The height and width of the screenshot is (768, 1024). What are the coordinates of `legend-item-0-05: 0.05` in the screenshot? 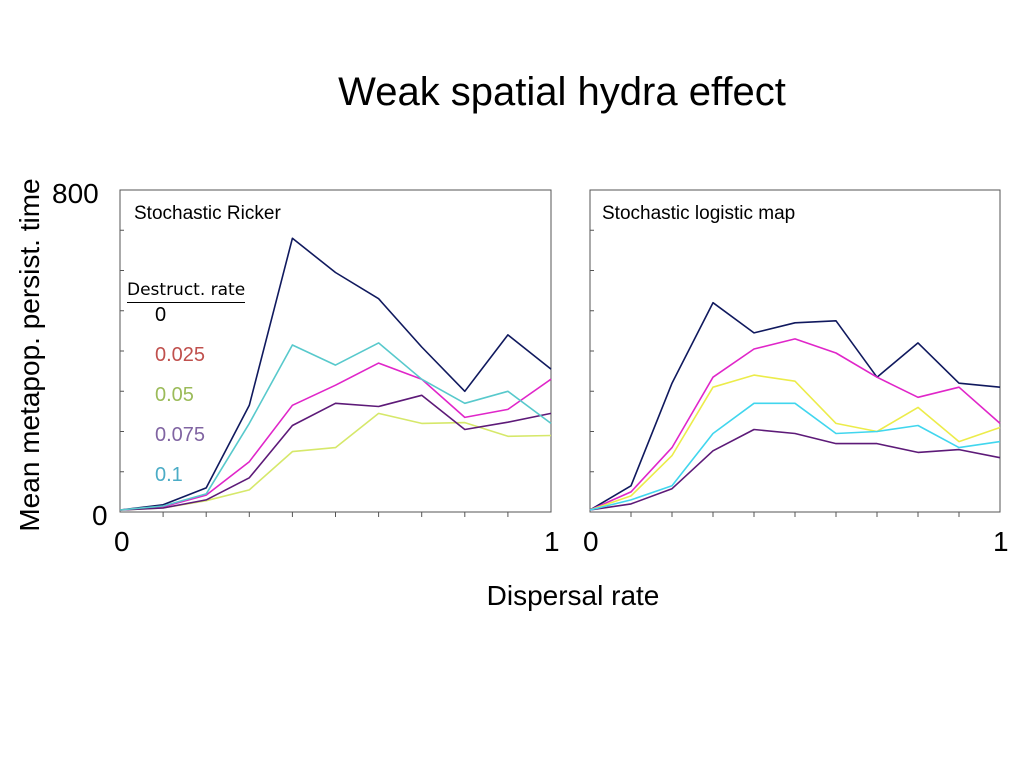 It's located at (174, 395).